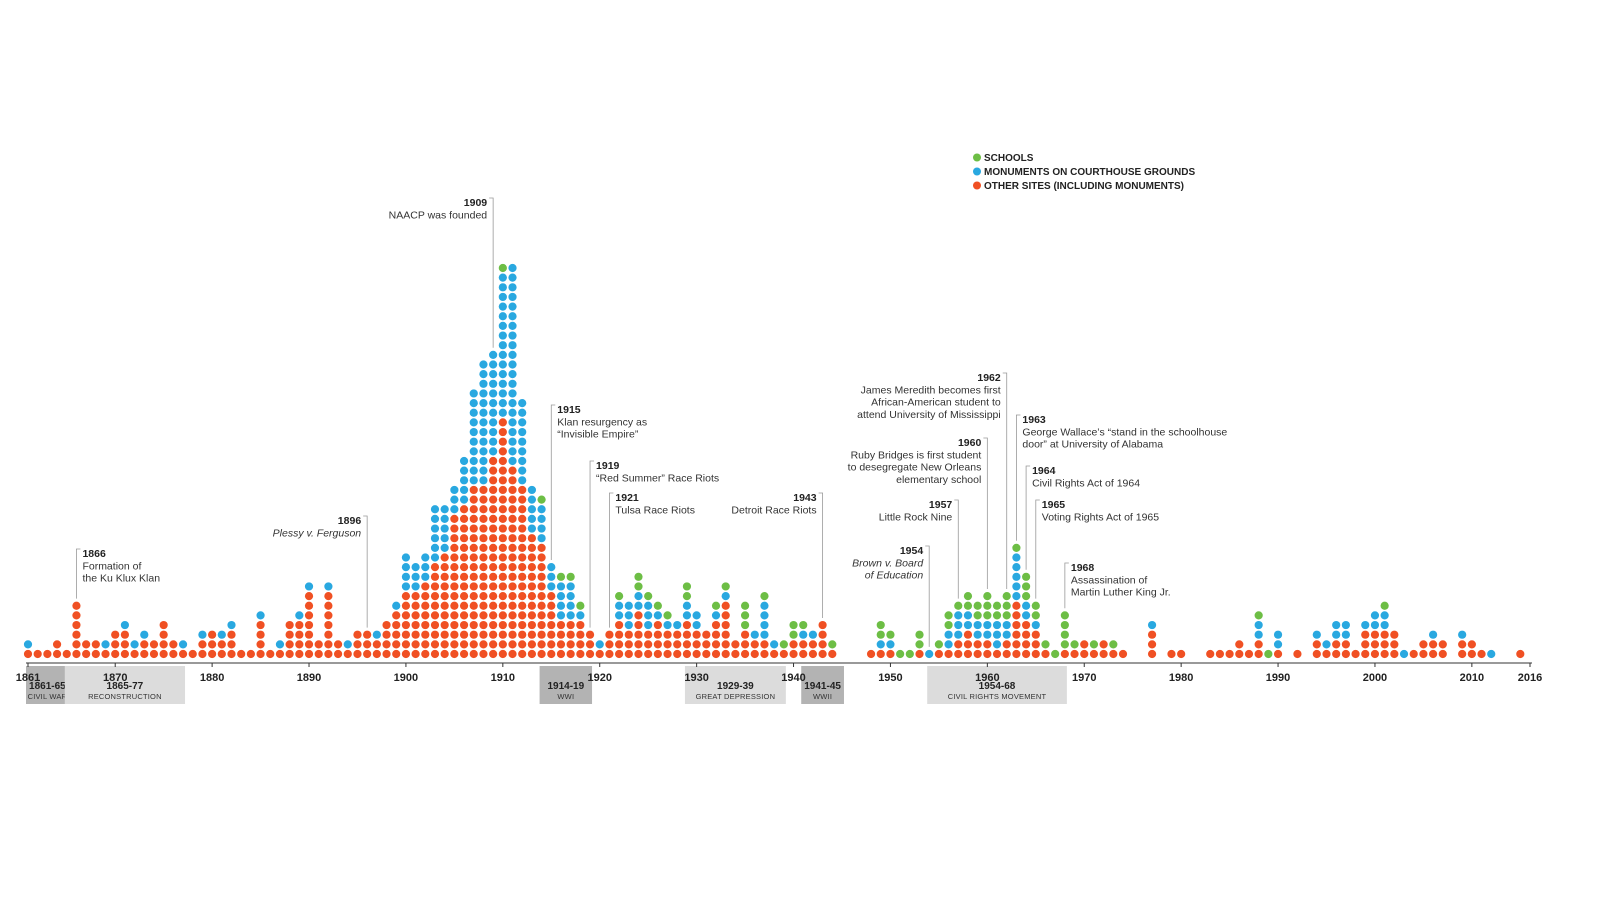  I want to click on dot-schools-1955, so click(938, 644).